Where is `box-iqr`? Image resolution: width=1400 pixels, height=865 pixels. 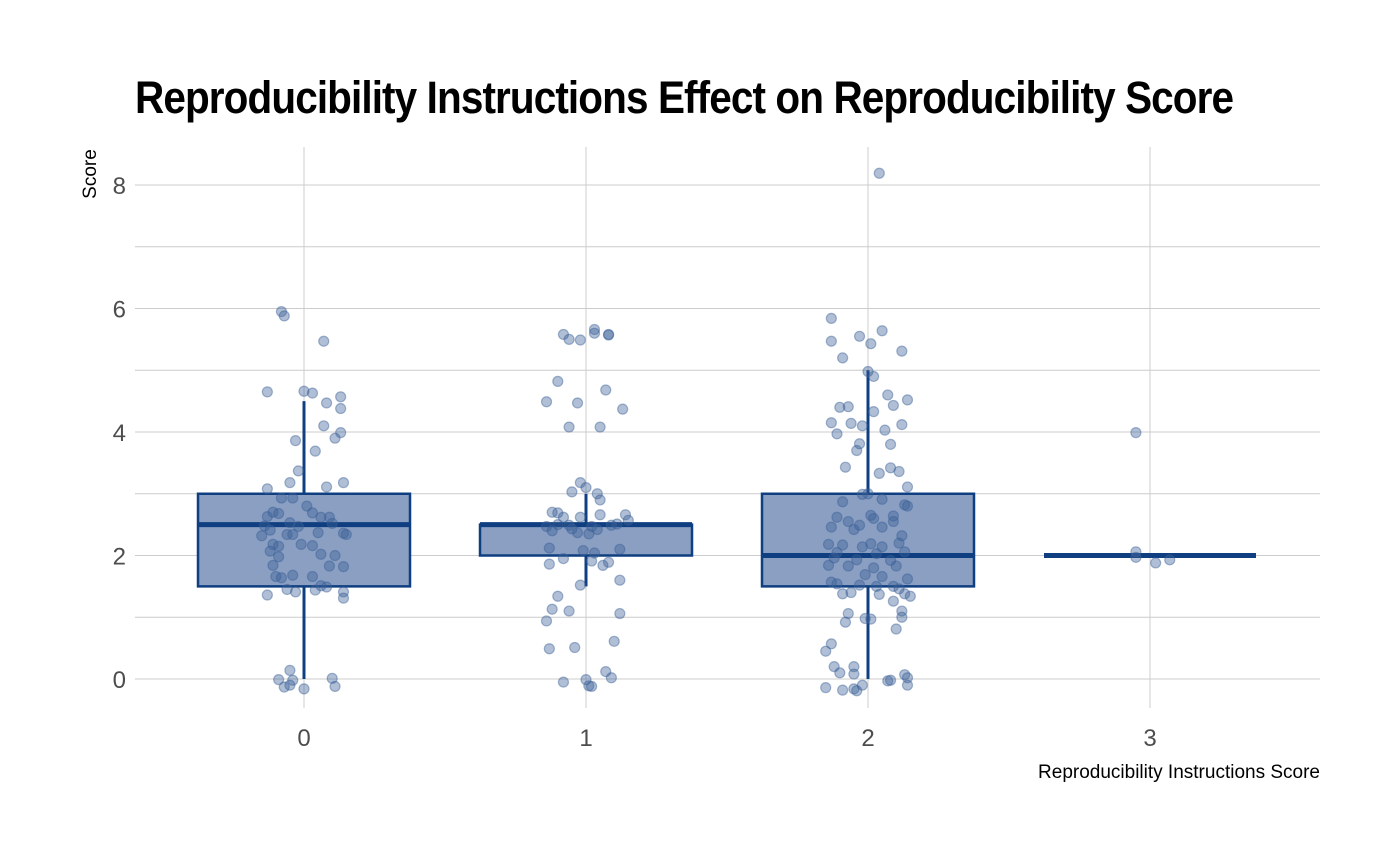
box-iqr is located at coordinates (868, 540).